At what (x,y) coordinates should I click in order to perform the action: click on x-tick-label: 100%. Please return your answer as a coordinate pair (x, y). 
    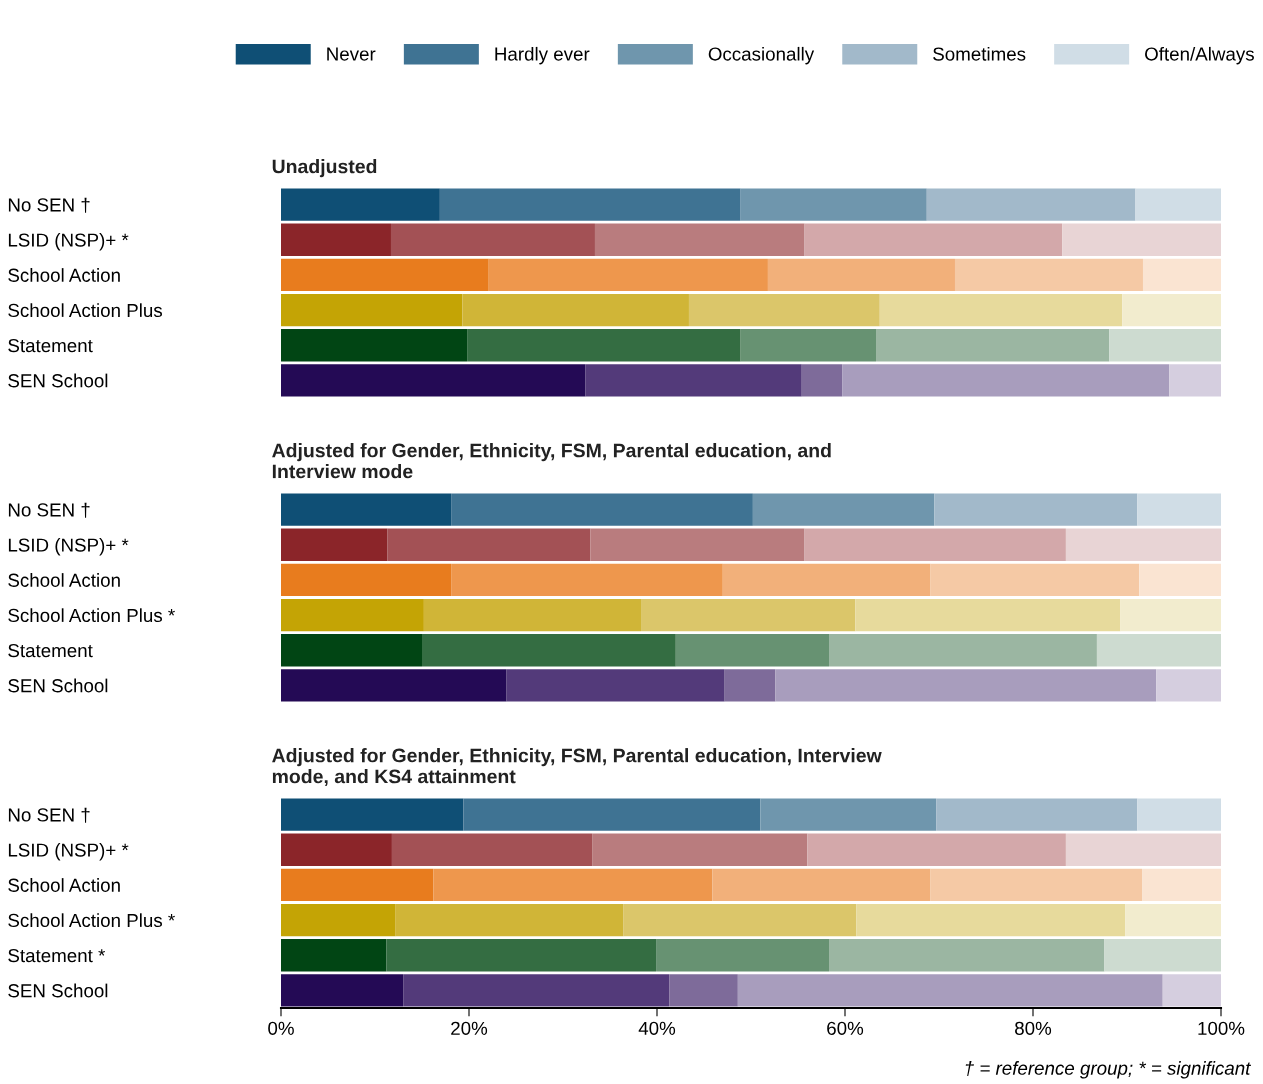
    Looking at the image, I should click on (1221, 1028).